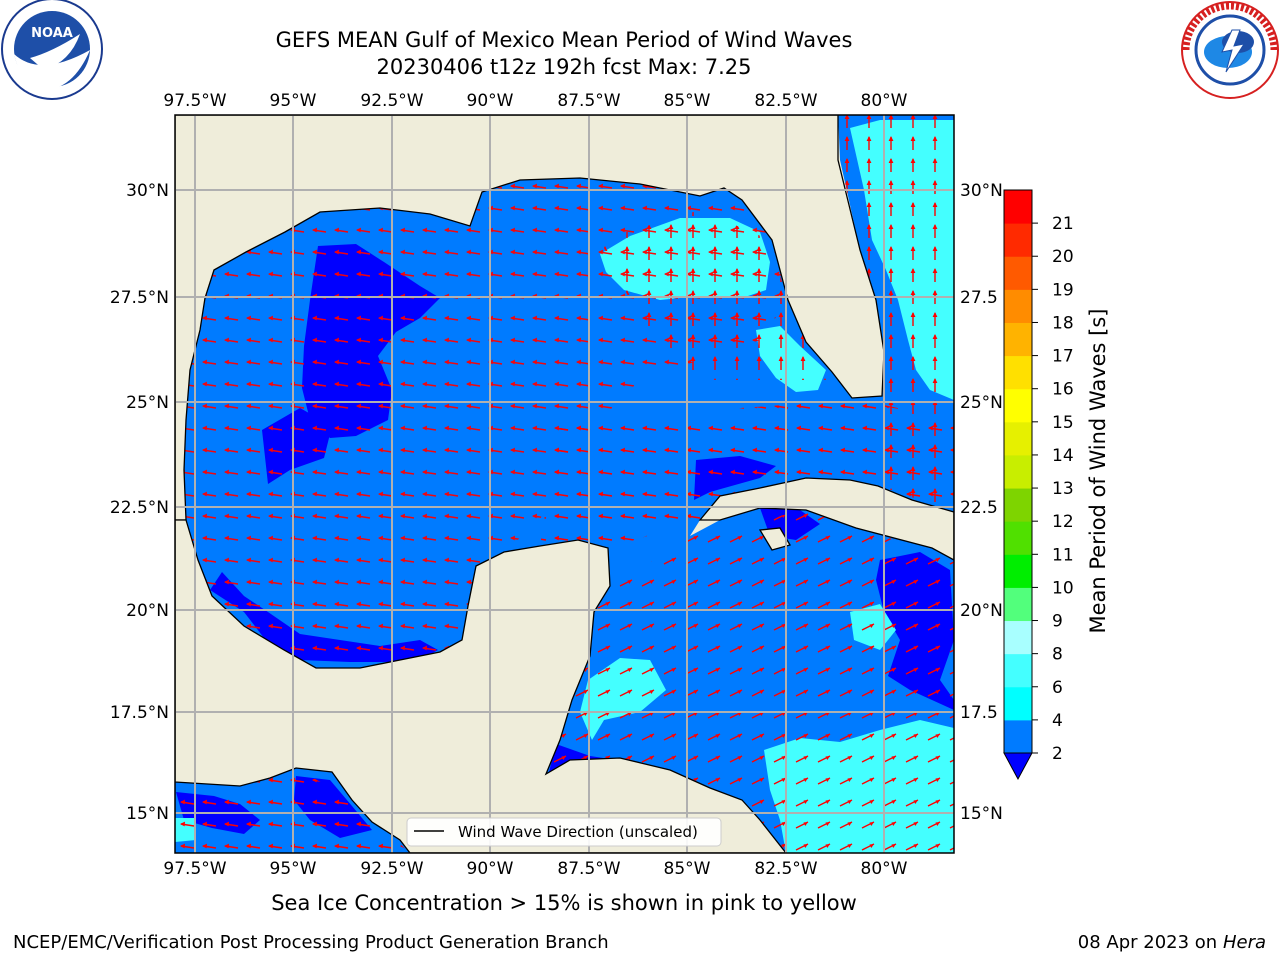  Describe the element at coordinates (588, 101) in the screenshot. I see `lon-label-top: 87.5°W` at that location.